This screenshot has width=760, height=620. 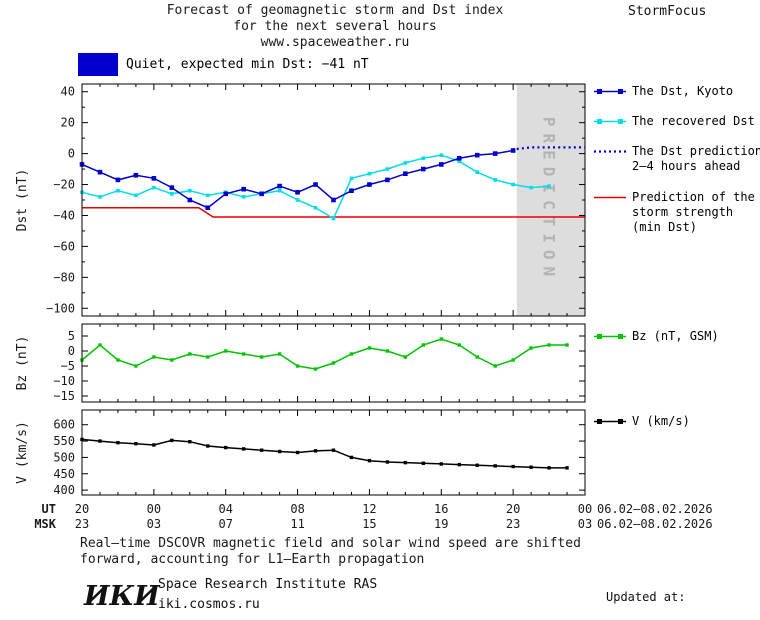 What do you see at coordinates (64, 425) in the screenshot?
I see `svg-text: 600` at bounding box center [64, 425].